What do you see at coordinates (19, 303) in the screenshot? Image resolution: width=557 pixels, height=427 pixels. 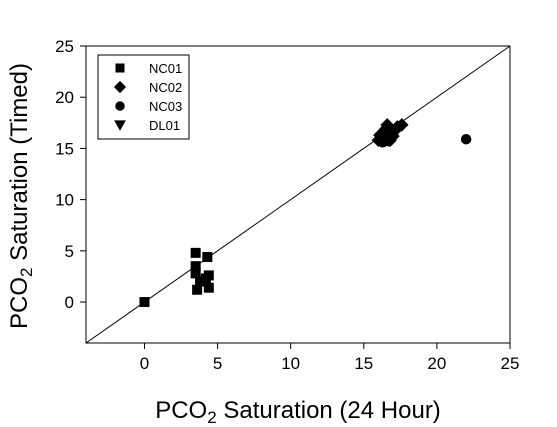 I see `y-axis-label-pre: PCO` at bounding box center [19, 303].